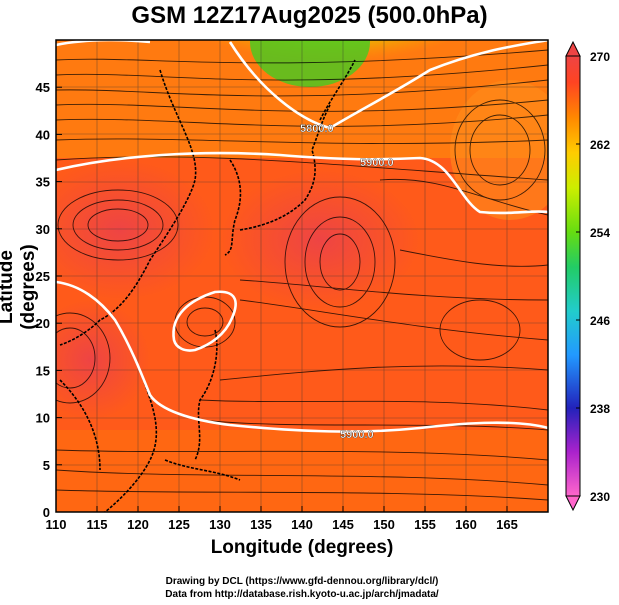 The height and width of the screenshot is (605, 619). Describe the element at coordinates (43, 418) in the screenshot. I see `y-tick-label: 10` at that location.